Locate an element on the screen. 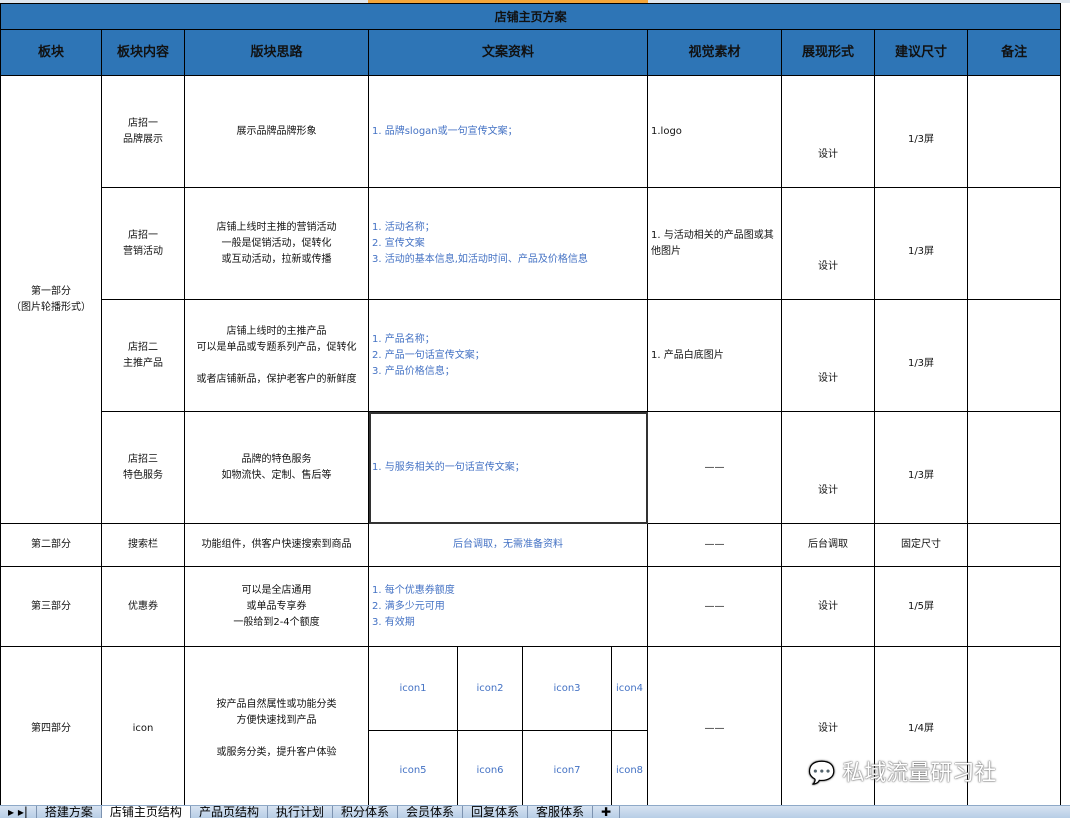 This screenshot has height=818, width=1070. sheet-tabs: ▸ ▸| 搭建方案 店铺主页结构 产品页结构 执行计划 积分体系 会员体系 回复体系 客服体系 ✚ is located at coordinates (535, 811).